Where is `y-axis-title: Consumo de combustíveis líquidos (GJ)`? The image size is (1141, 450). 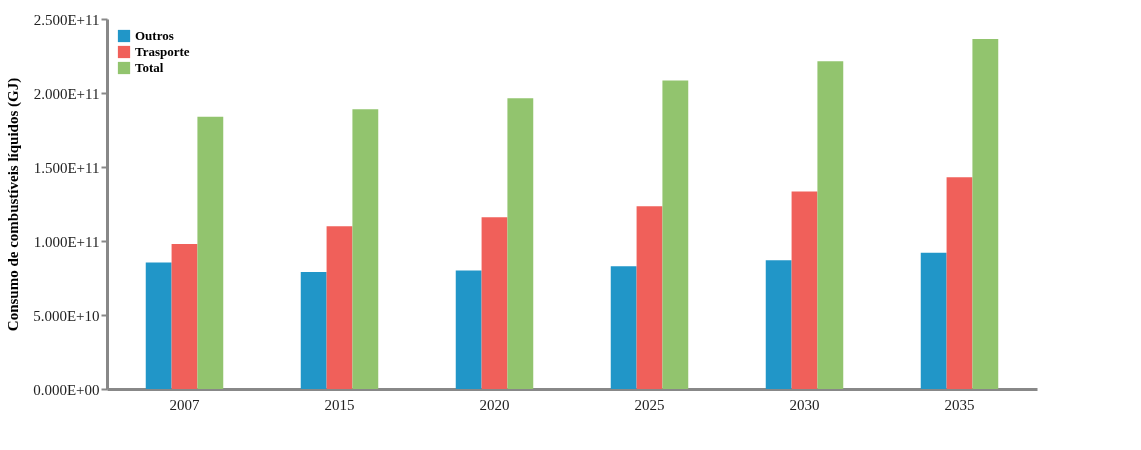
y-axis-title: Consumo de combustíveis líquidos (GJ) is located at coordinates (14, 204).